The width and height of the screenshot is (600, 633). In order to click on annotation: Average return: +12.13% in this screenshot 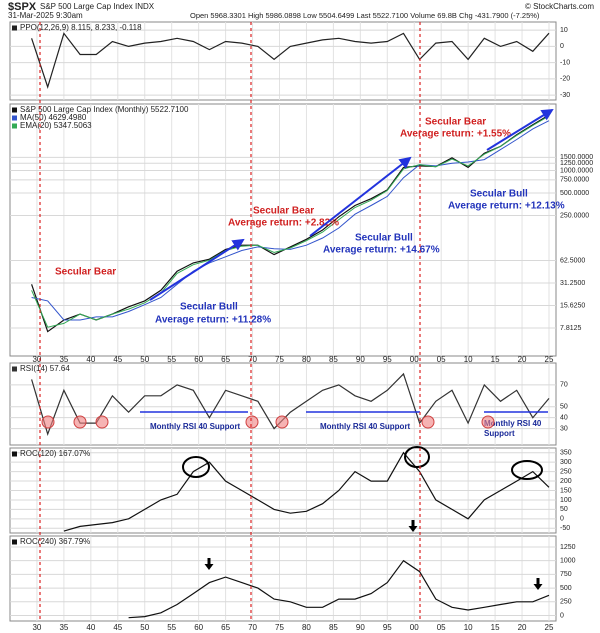, I will do `click(506, 206)`.